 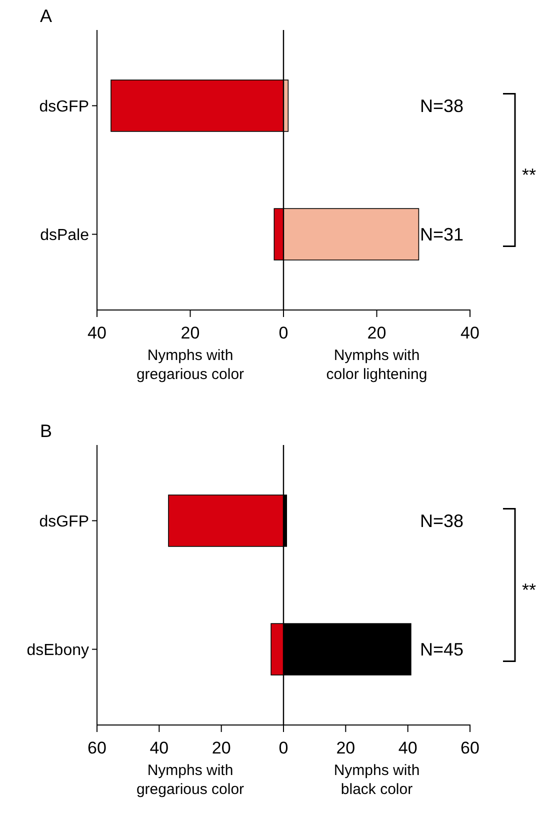 I want to click on y-tick-label: dsPale, so click(x=65, y=235).